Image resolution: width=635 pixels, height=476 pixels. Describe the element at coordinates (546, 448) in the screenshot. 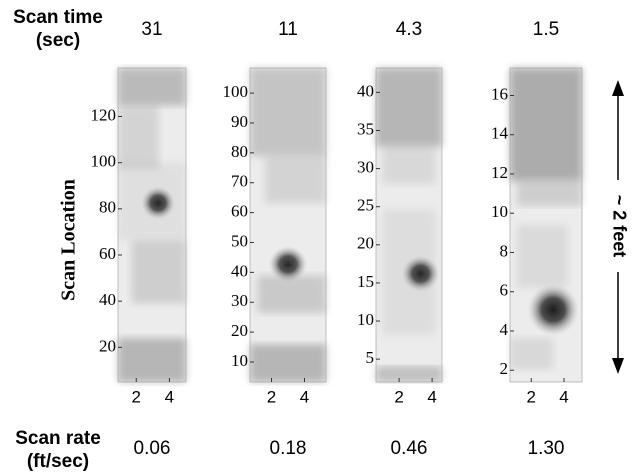

I see `scan-rate-value: 1.30` at that location.